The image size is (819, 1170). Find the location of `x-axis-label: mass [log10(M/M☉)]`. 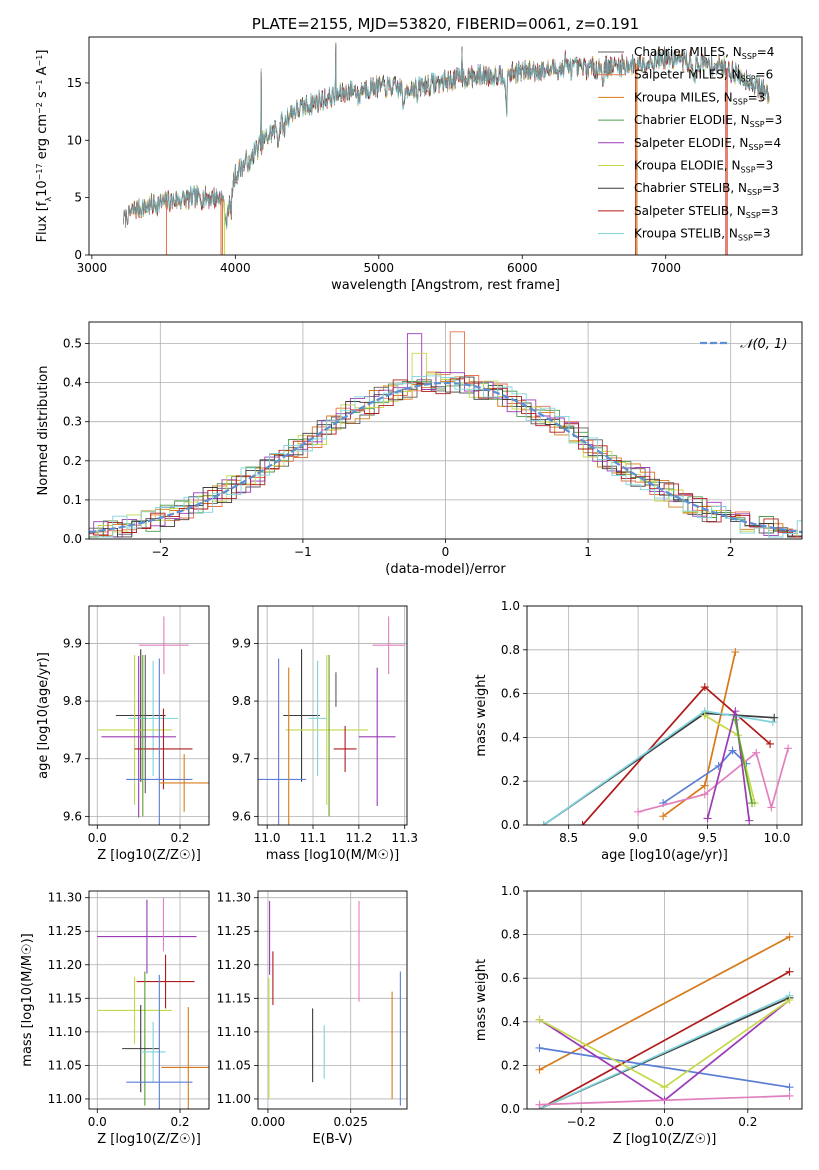

x-axis-label: mass [log10(M/M☉)] is located at coordinates (332, 855).